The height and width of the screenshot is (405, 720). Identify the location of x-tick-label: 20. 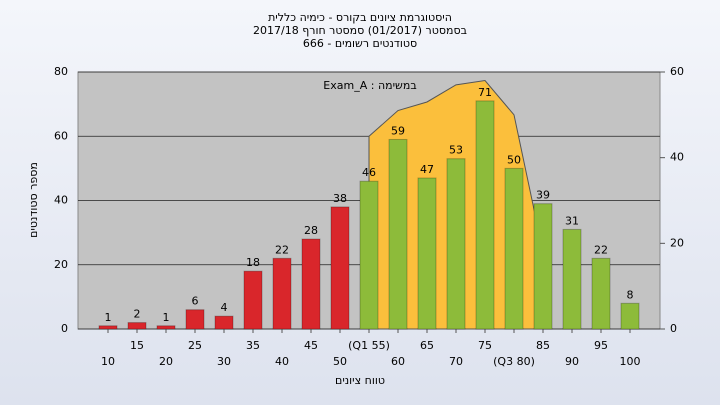
(166, 361).